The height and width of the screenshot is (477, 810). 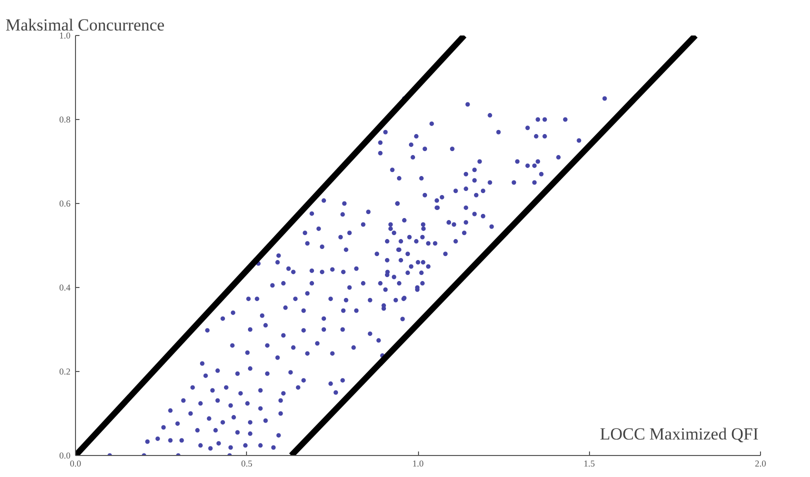 I want to click on x-tick-label: 0.0, so click(x=76, y=463).